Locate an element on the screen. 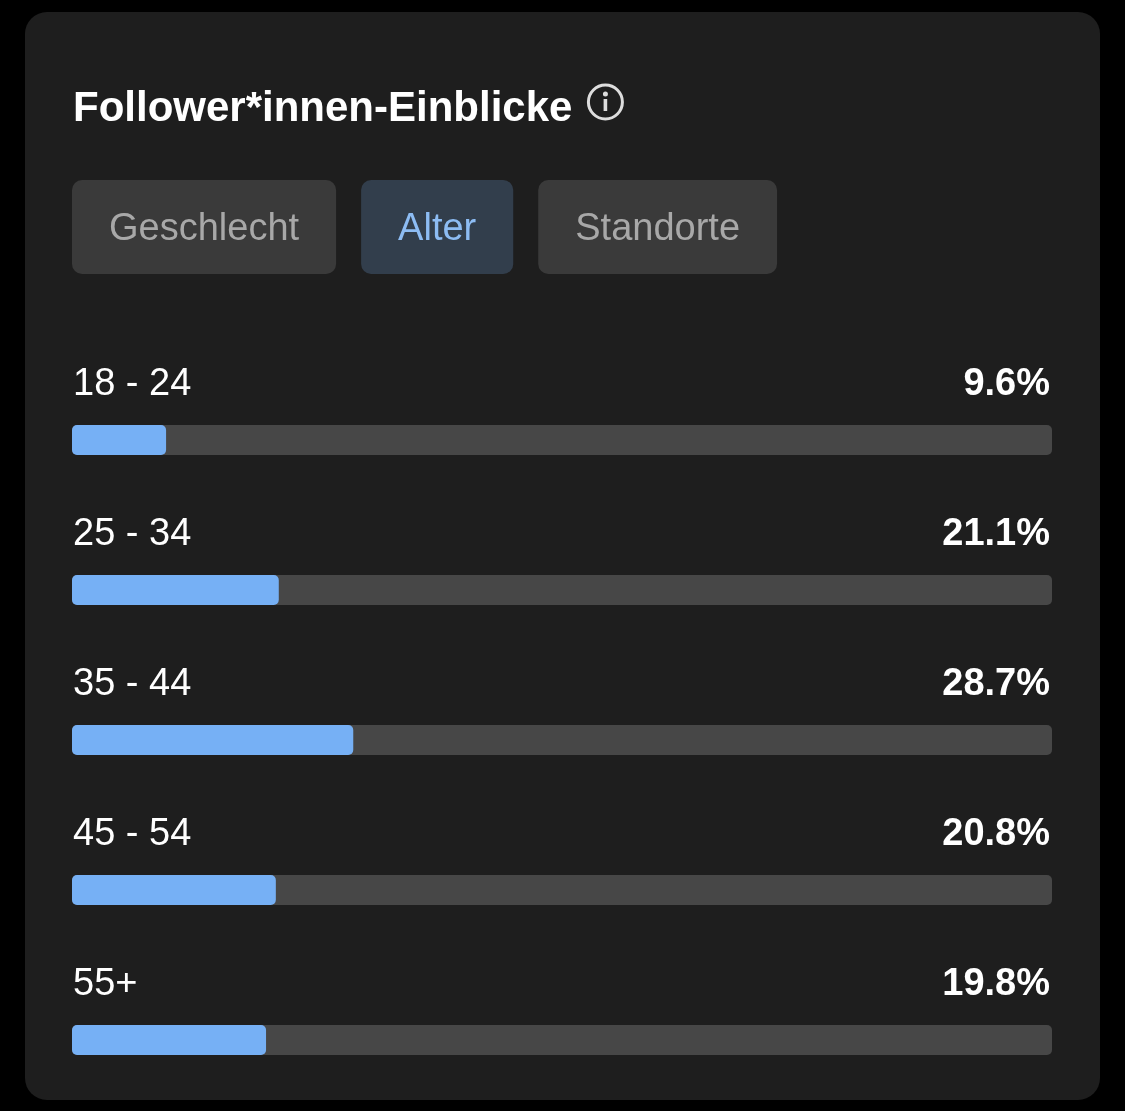 The image size is (1125, 1111). tab-button: Geschlecht is located at coordinates (204, 227).